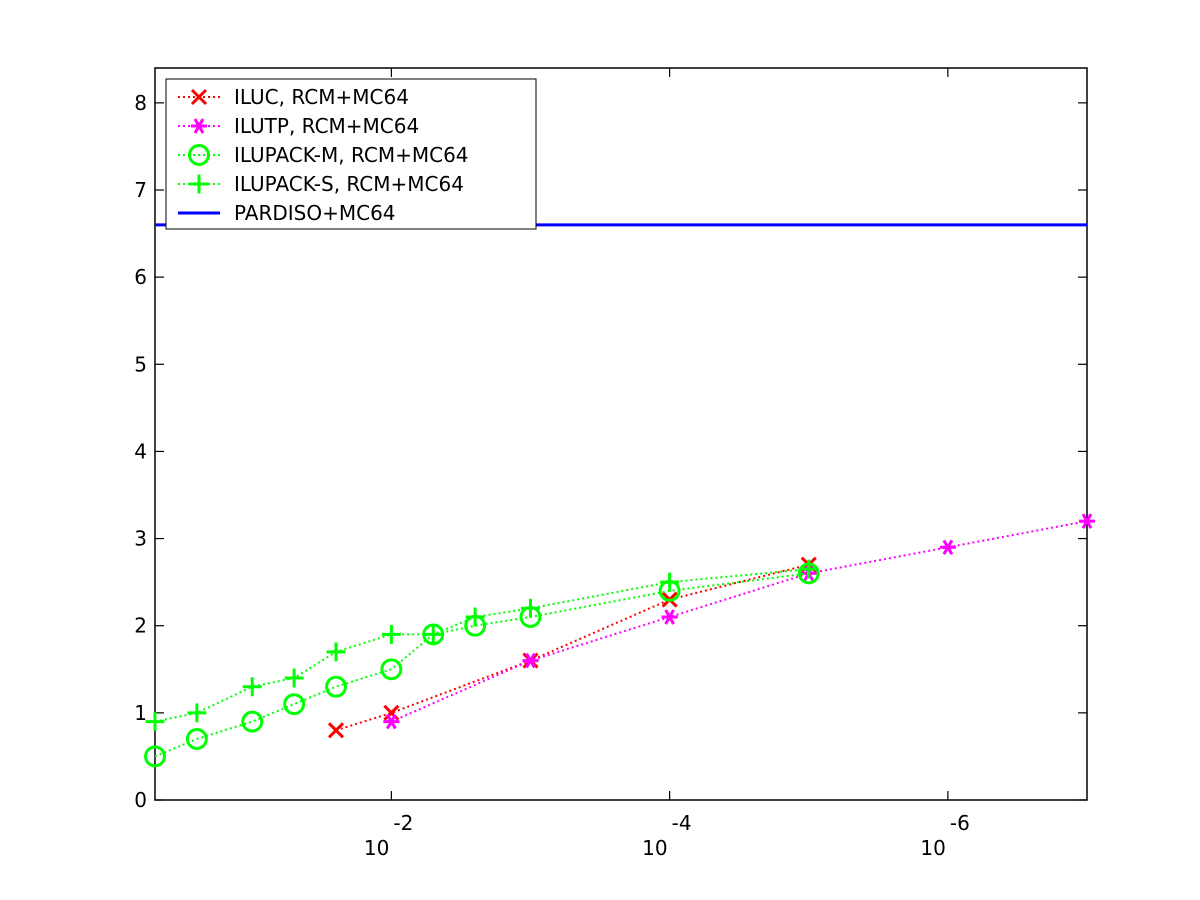 This screenshot has height=900, width=1200. I want to click on legend-box, so click(351, 154).